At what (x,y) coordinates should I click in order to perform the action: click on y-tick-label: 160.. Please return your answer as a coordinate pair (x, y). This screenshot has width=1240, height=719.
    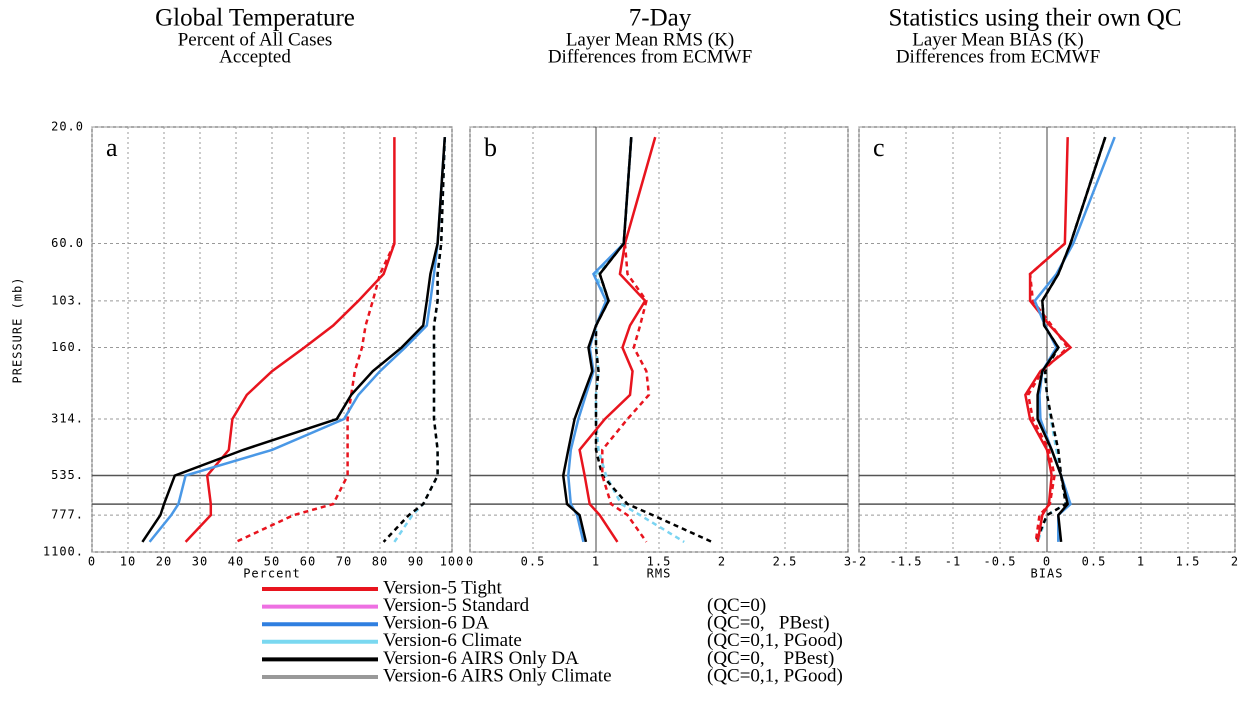
    Looking at the image, I should click on (67, 347).